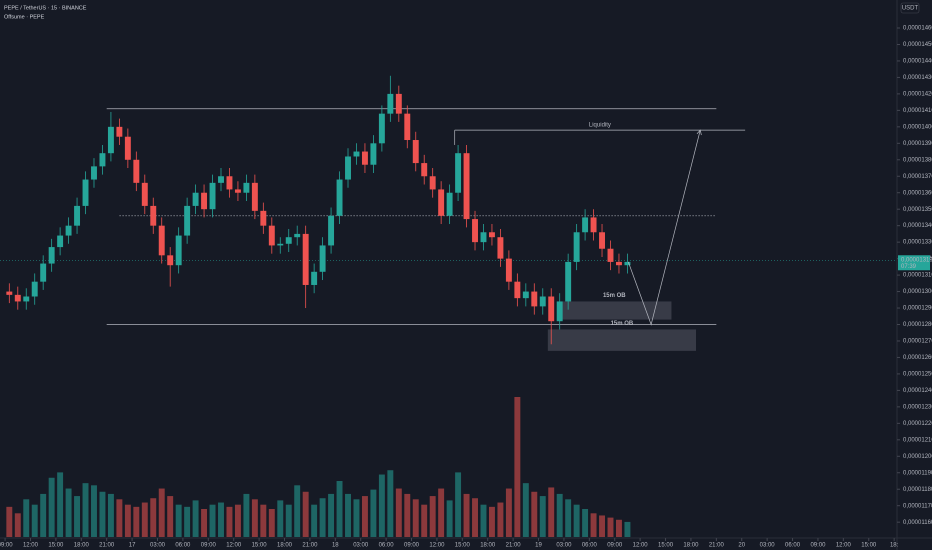  I want to click on y-tick-label: 0,00001330, so click(917, 243).